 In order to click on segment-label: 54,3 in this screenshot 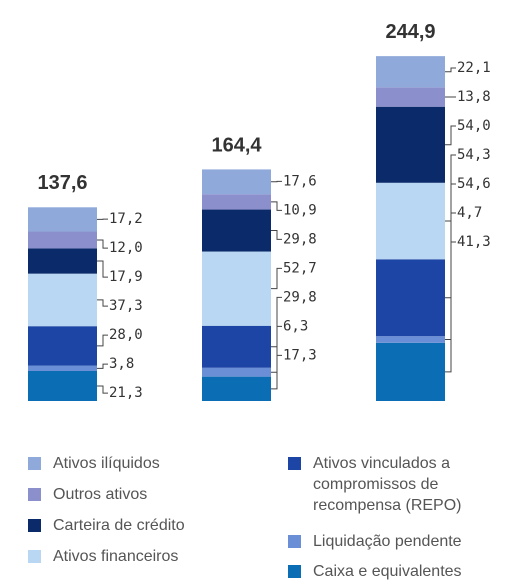, I will do `click(474, 155)`.